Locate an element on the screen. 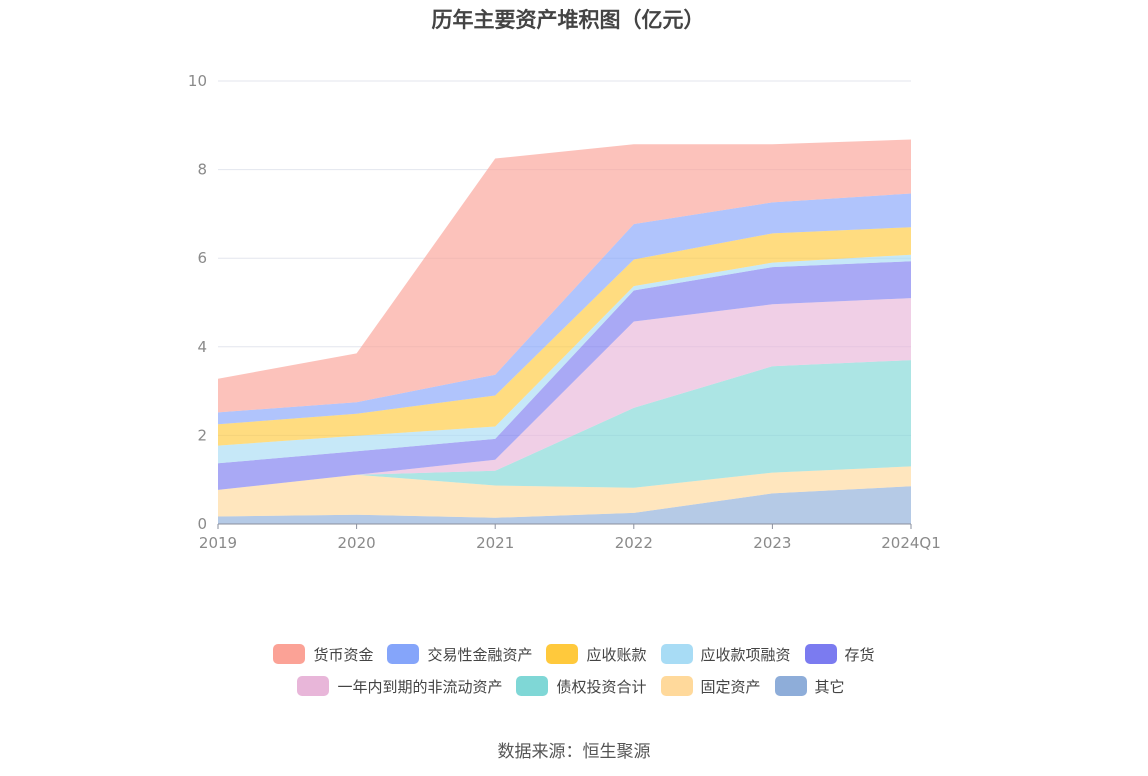 The image size is (1148, 776). y-tick-label: 8 is located at coordinates (202, 170).